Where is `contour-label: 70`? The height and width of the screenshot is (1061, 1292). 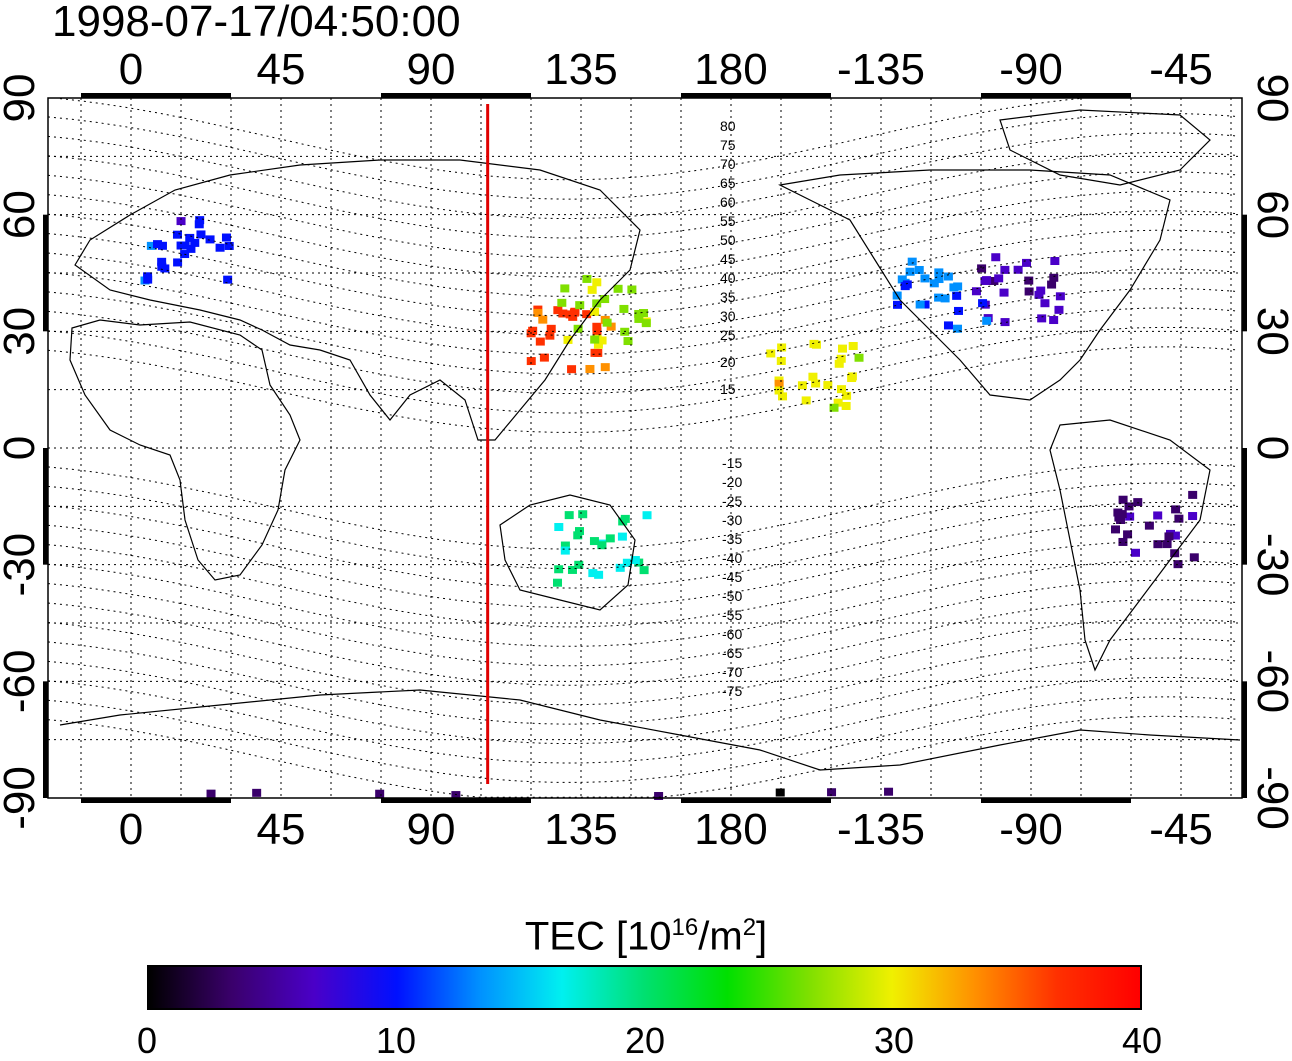 contour-label: 70 is located at coordinates (728, 164).